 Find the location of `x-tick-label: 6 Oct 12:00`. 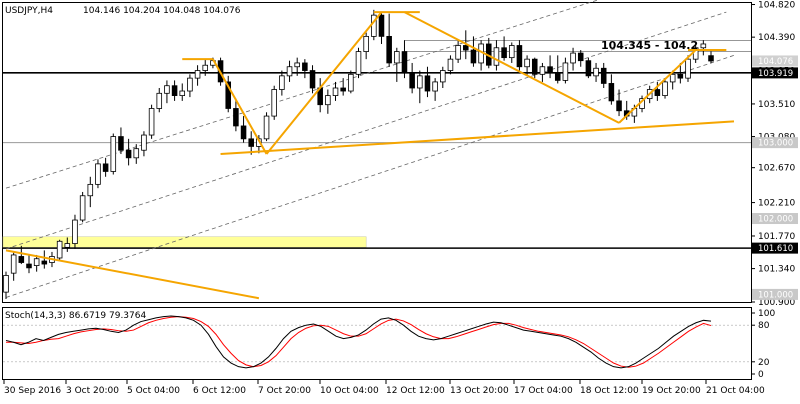

x-tick-label: 6 Oct 12:00 is located at coordinates (219, 391).